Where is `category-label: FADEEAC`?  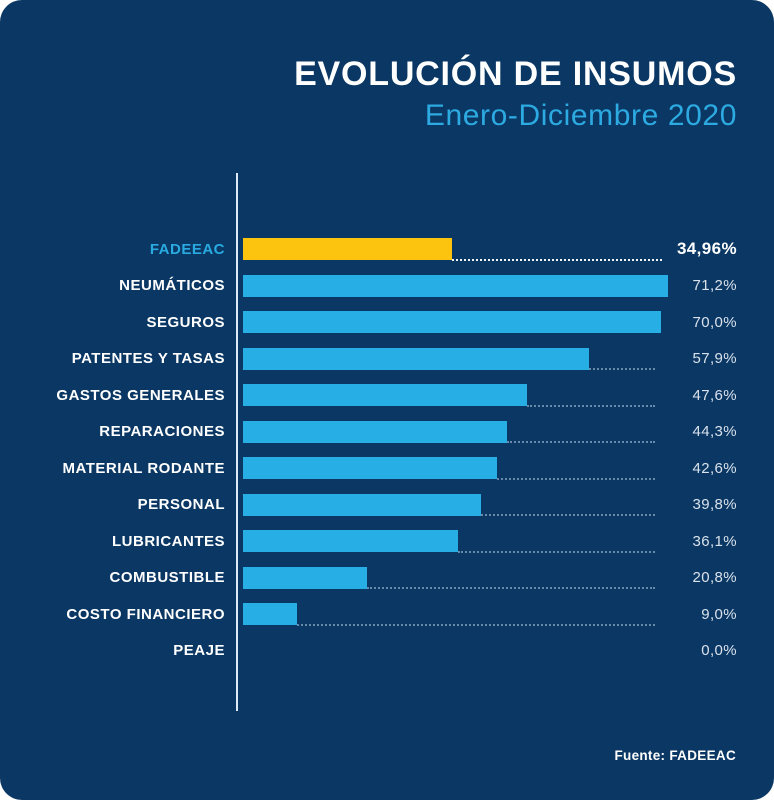 category-label: FADEEAC is located at coordinates (187, 249).